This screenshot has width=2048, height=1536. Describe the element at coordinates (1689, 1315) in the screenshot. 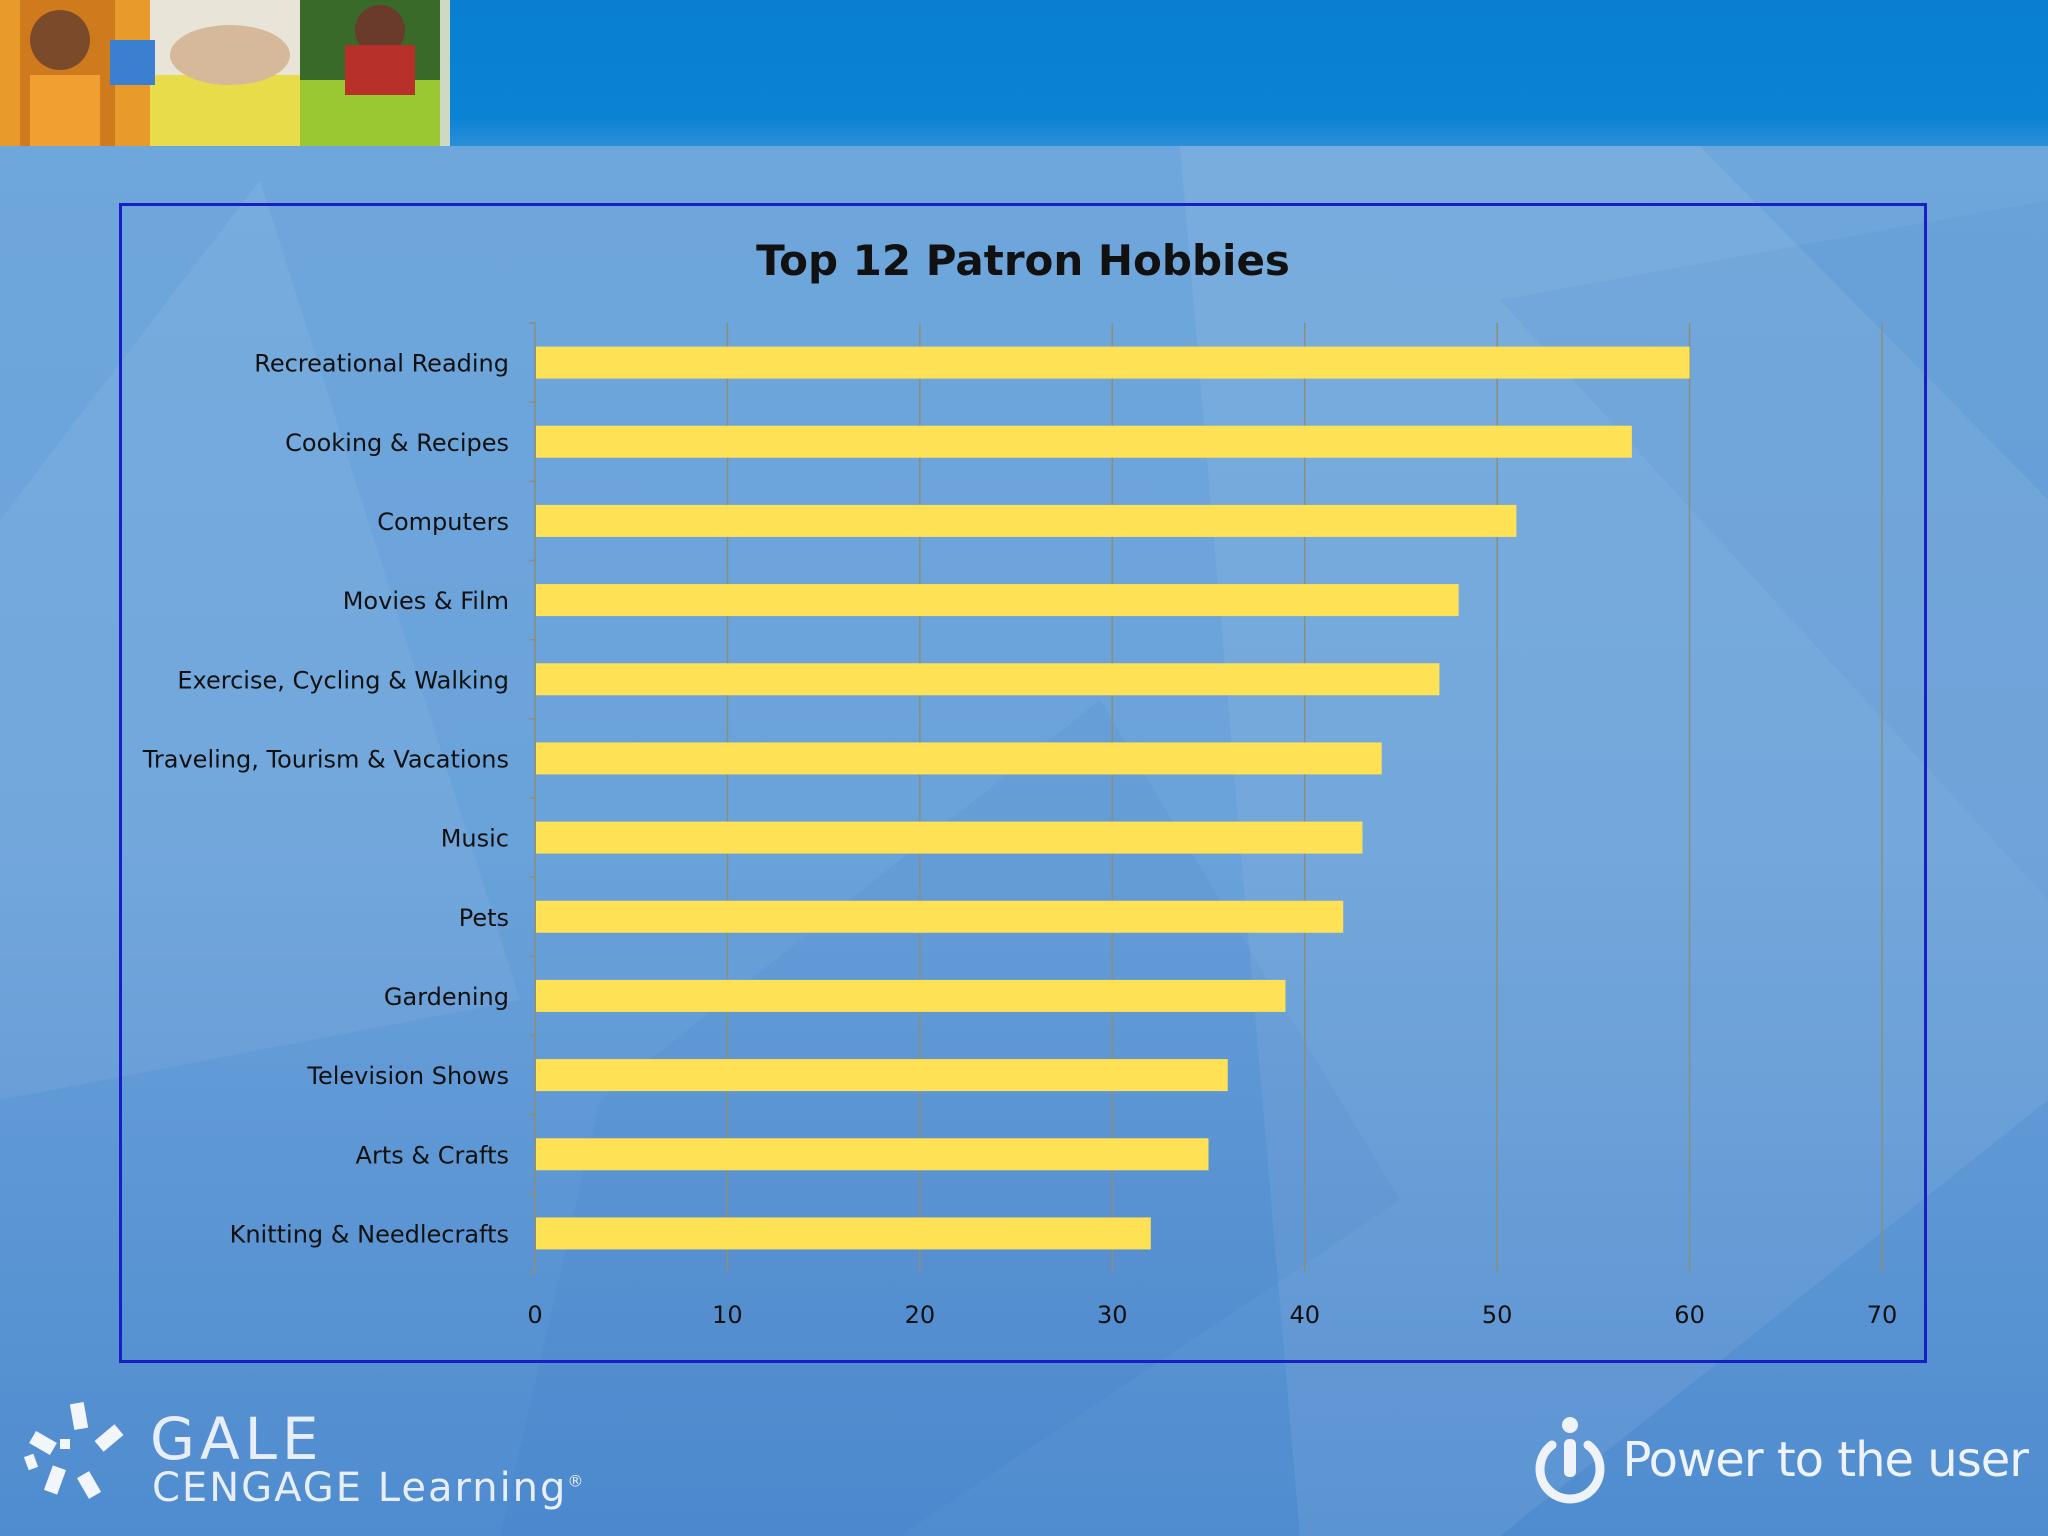

I see `x-tick-label-60: 60` at that location.